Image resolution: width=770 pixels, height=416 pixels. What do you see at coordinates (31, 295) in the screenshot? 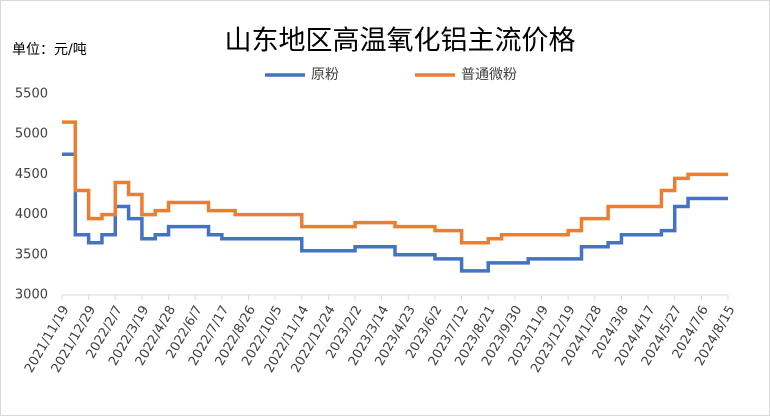
I see `y-tick-label: 3000` at bounding box center [31, 295].